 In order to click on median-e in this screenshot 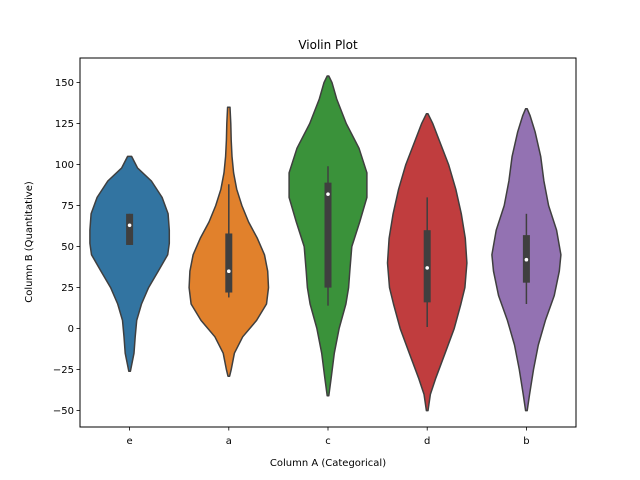, I will do `click(129, 225)`.